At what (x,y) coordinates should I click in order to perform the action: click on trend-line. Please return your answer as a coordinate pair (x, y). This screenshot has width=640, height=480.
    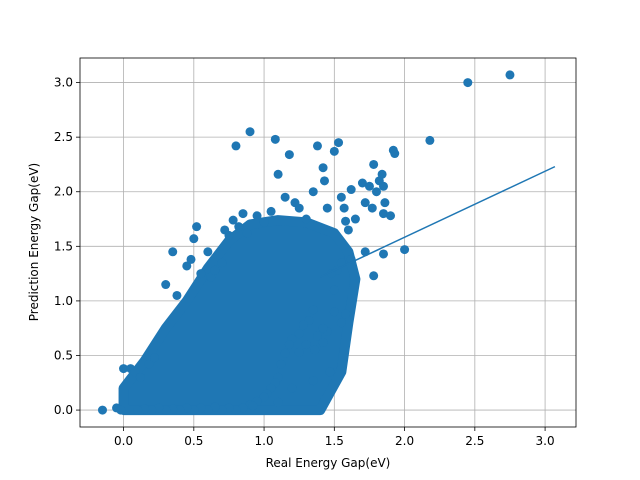
    Looking at the image, I should click on (437, 221).